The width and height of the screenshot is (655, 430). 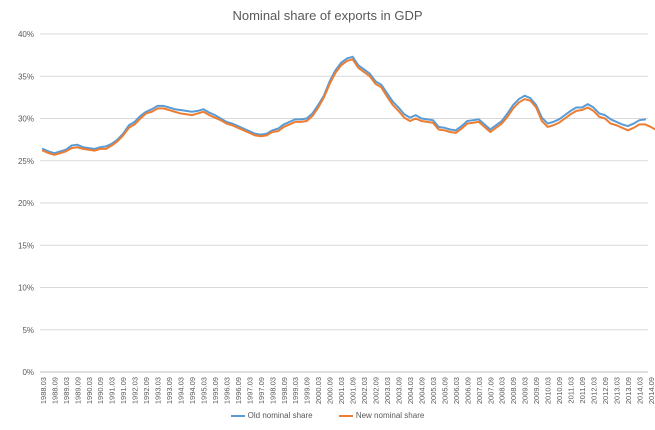 I want to click on x-tick-label: 2000.09, so click(x=330, y=390).